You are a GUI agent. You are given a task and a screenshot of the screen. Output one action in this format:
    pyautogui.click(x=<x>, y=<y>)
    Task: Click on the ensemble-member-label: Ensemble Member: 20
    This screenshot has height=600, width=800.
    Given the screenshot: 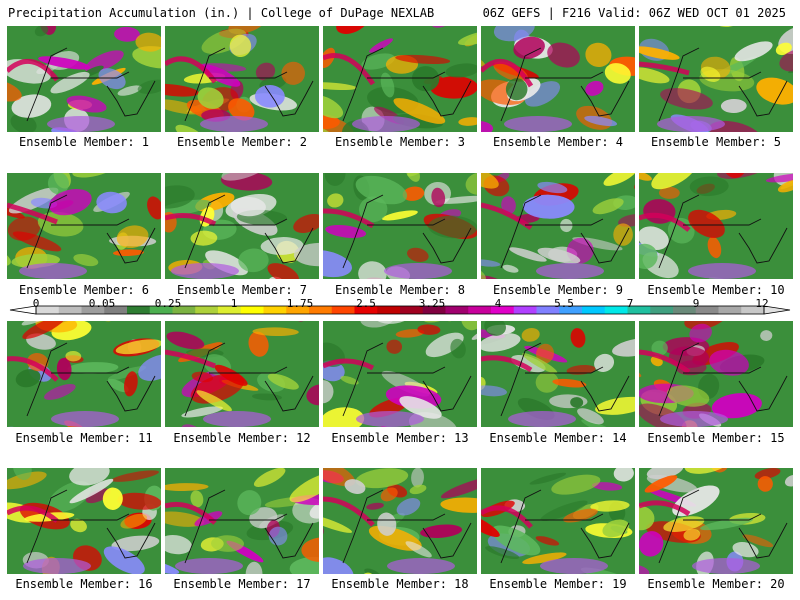 What is the action you would take?
    pyautogui.click(x=716, y=584)
    